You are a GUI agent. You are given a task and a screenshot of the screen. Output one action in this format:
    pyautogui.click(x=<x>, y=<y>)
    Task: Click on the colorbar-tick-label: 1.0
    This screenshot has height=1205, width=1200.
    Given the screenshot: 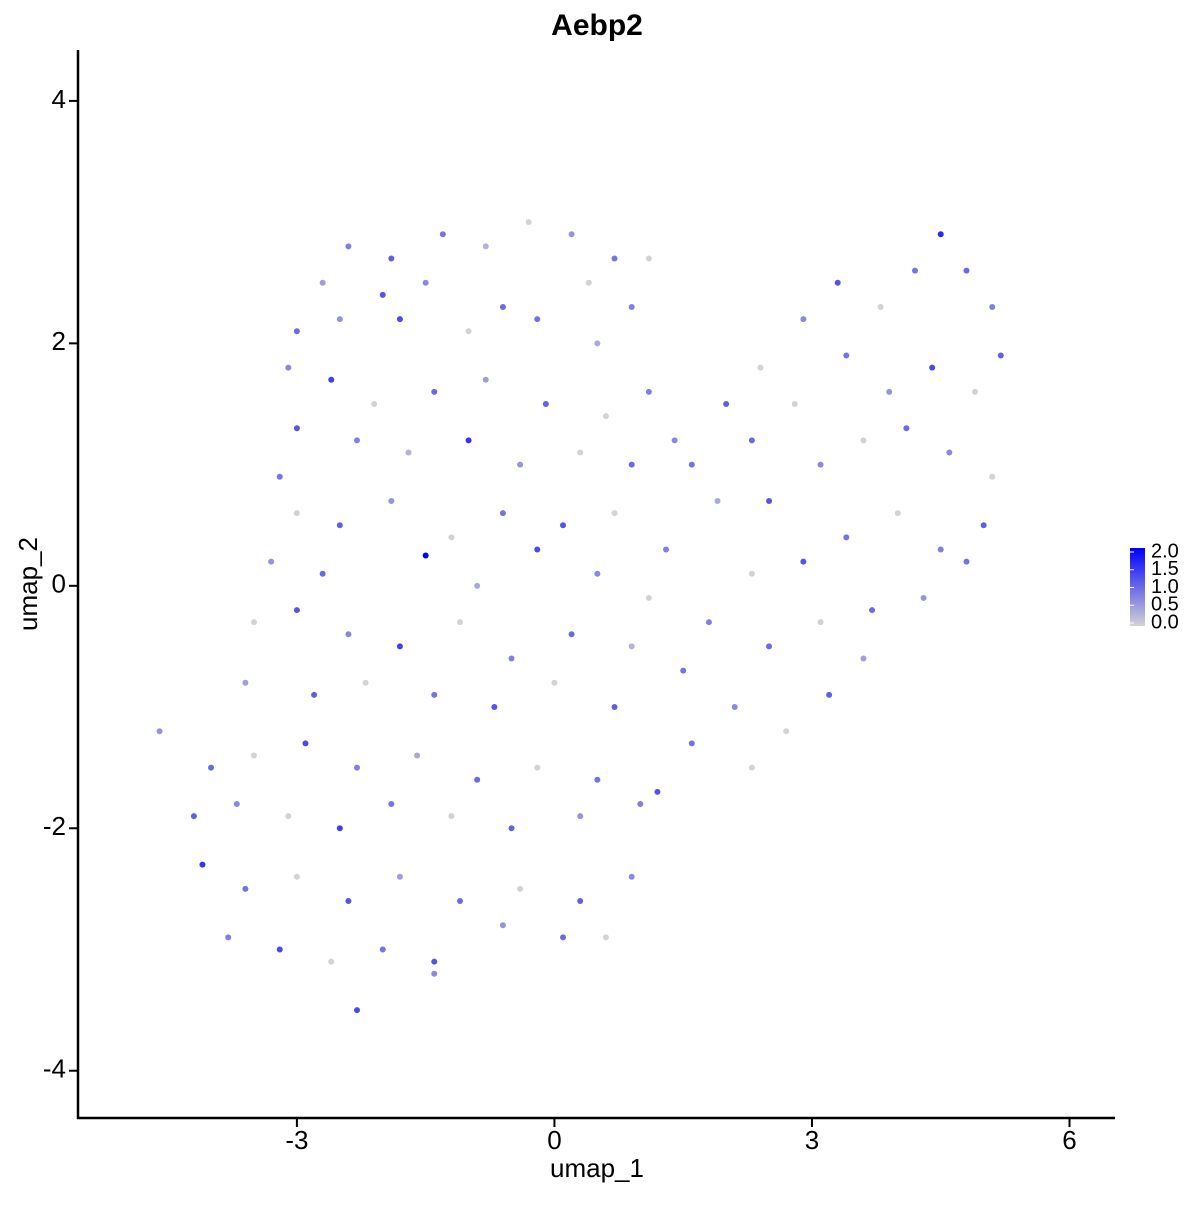 What is the action you would take?
    pyautogui.click(x=1165, y=587)
    